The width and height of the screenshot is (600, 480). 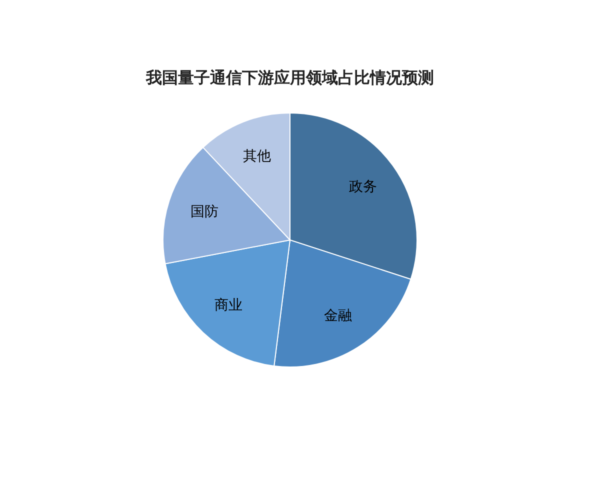 What do you see at coordinates (228, 306) in the screenshot?
I see `slice-label: 商业` at bounding box center [228, 306].